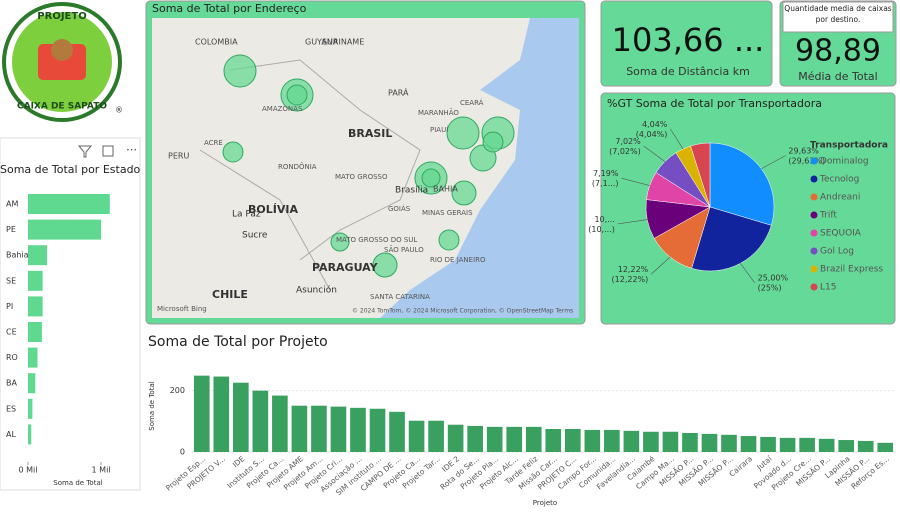 The height and width of the screenshot is (514, 900). Describe the element at coordinates (361, 177) in the screenshot. I see `map-label: MATO GROSSO` at that location.